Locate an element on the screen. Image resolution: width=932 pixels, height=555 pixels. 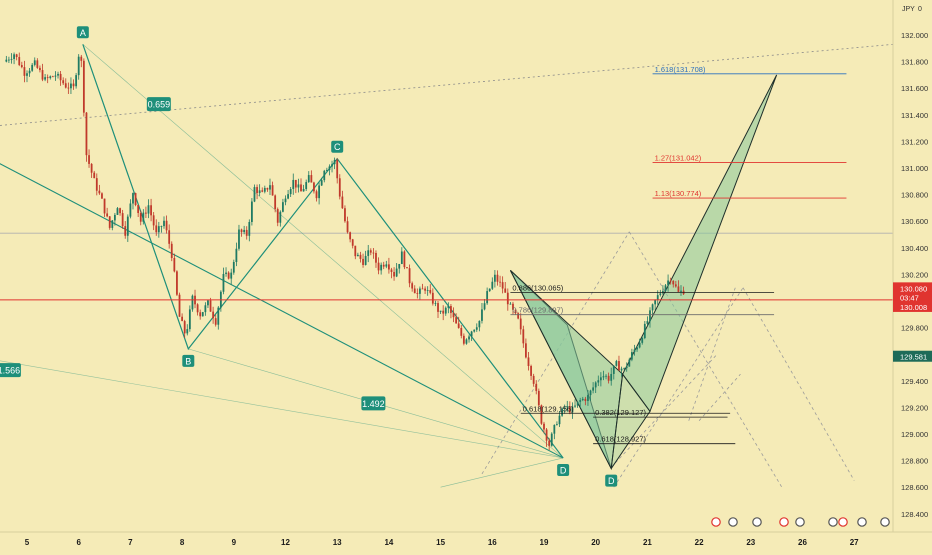
price-tick-label: 130.400 is located at coordinates (914, 248).